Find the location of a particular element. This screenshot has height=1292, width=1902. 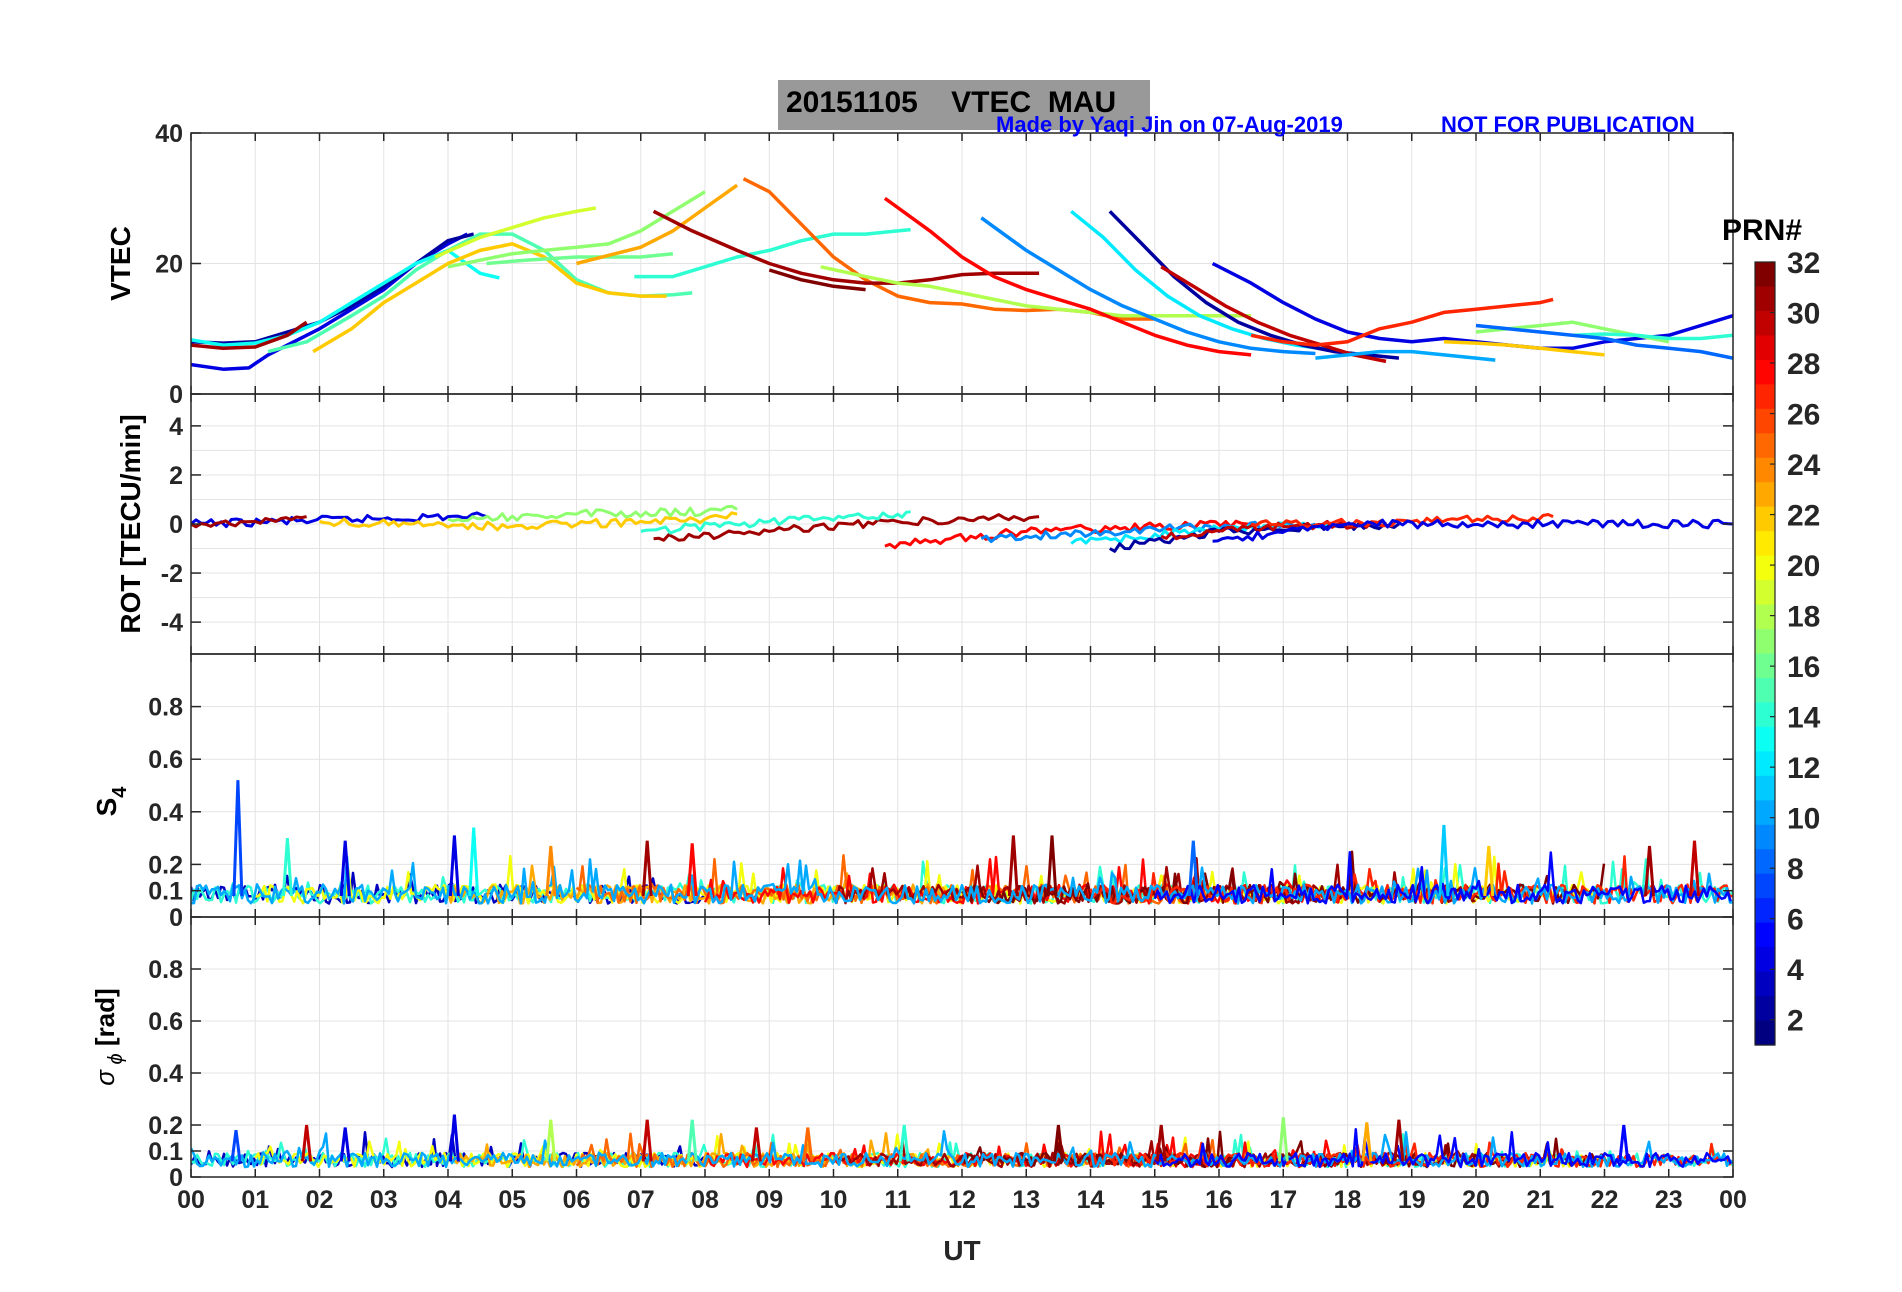

xtick-label: 10 is located at coordinates (834, 1200).